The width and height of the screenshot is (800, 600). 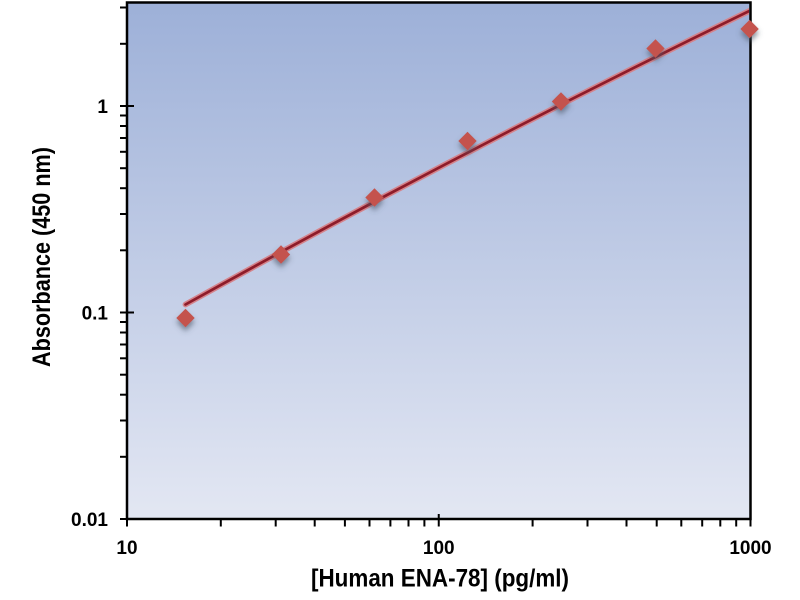 What do you see at coordinates (95, 313) in the screenshot?
I see `svg-text: 0.1` at bounding box center [95, 313].